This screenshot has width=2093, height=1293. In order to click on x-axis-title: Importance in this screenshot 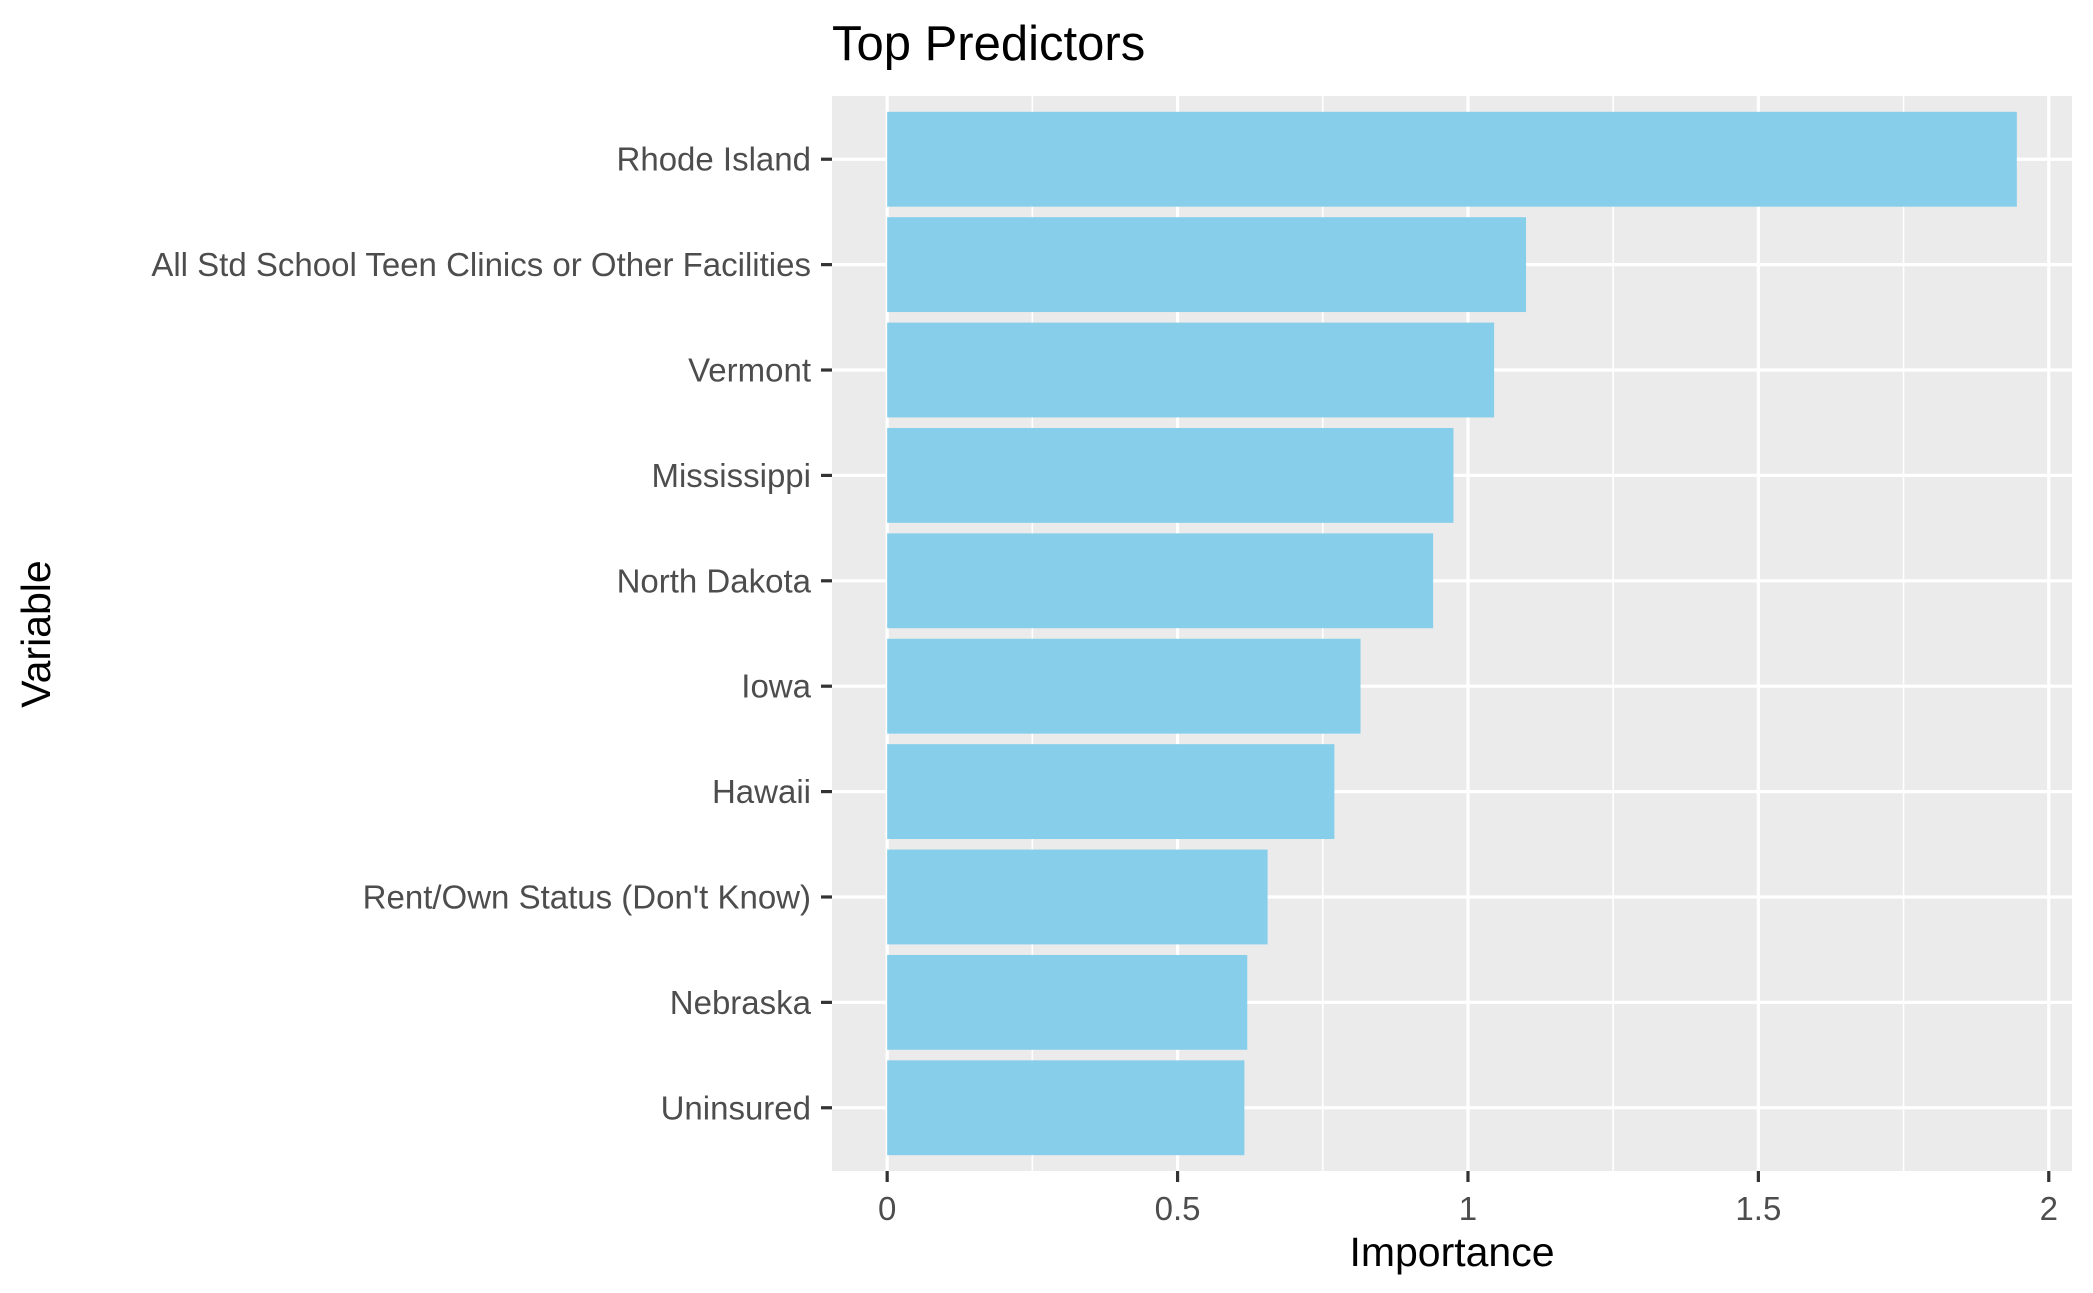, I will do `click(1451, 1252)`.